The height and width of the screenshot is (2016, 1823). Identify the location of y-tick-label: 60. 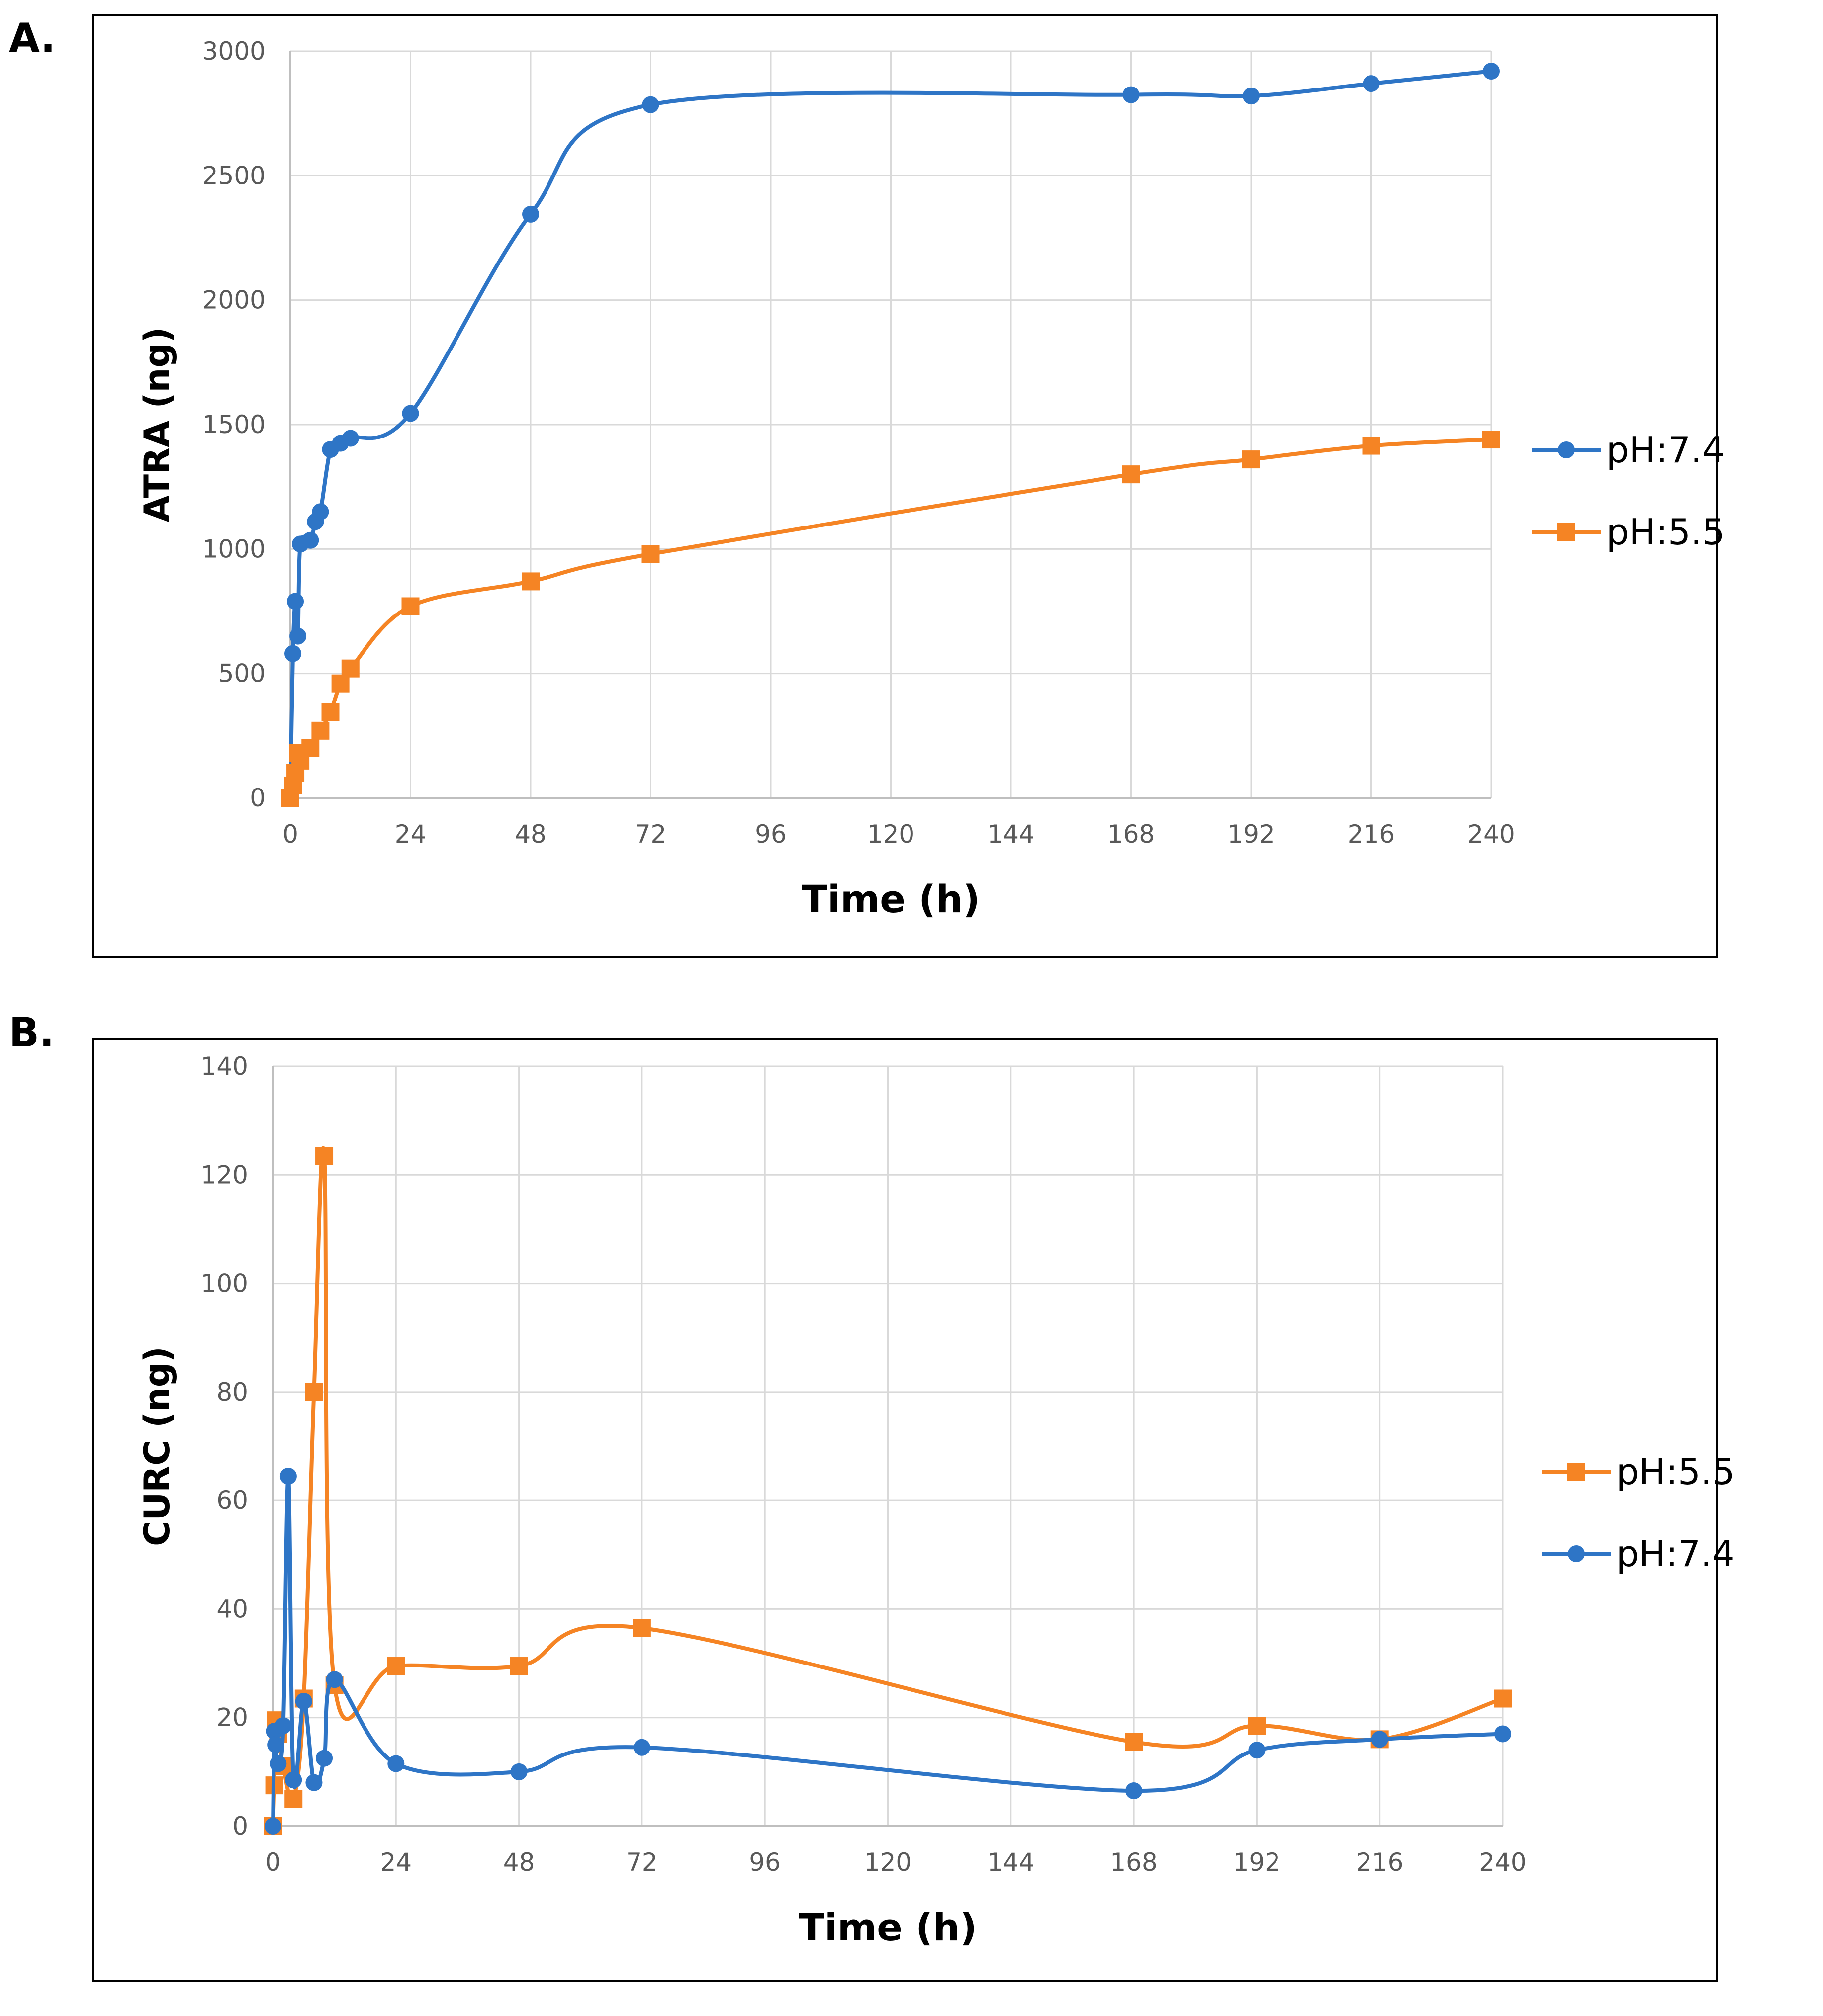
(232, 1501).